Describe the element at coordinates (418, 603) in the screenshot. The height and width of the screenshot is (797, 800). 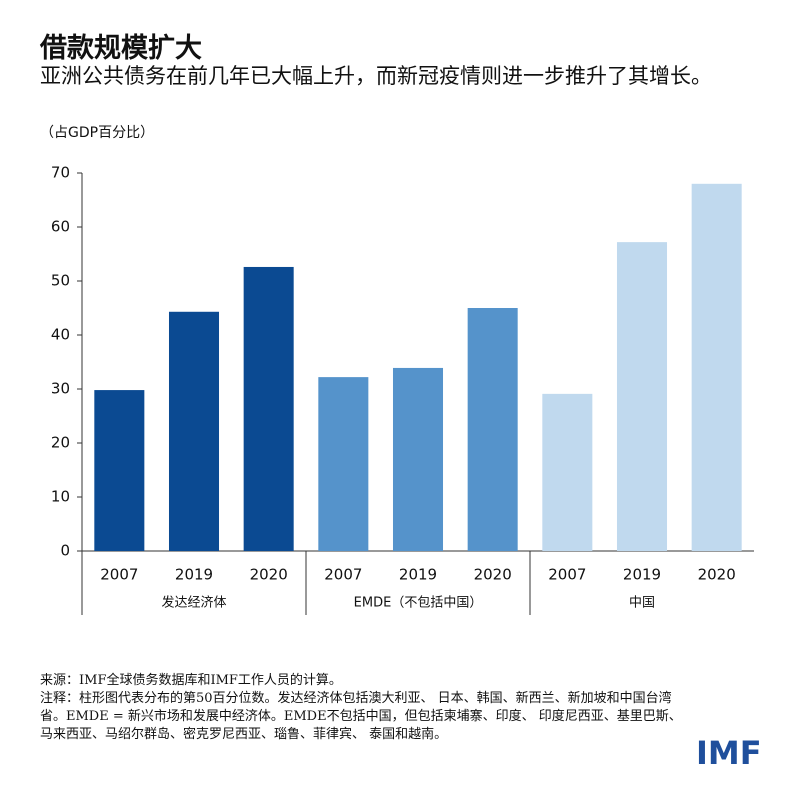
I see `group-label: EMDE（不包括中国）` at that location.